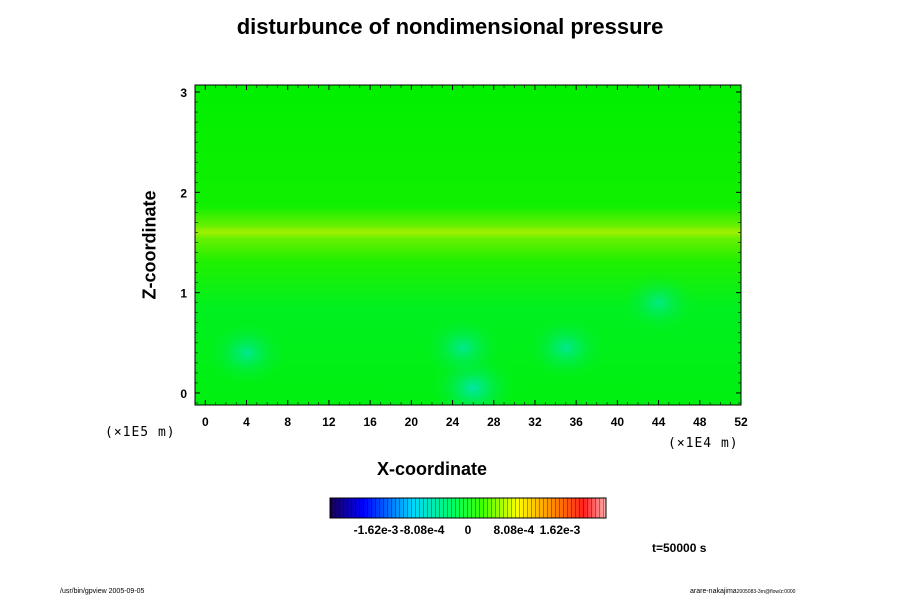 Image resolution: width=900 pixels, height=600 pixels. Describe the element at coordinates (468, 530) in the screenshot. I see `colorbar-tick-label: 0` at that location.